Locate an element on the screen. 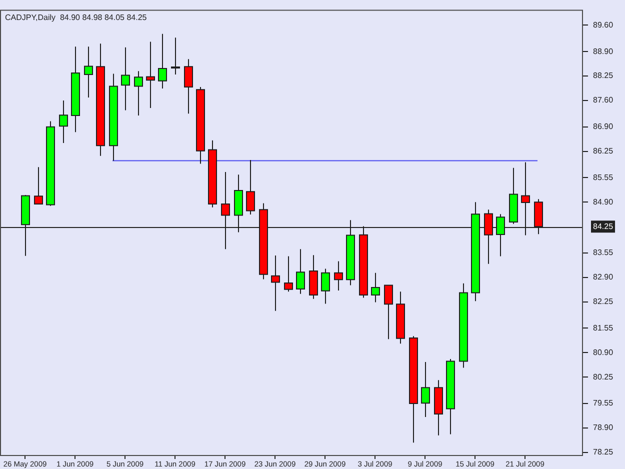 Image resolution: width=625 pixels, height=469 pixels. chart-title: CADJPY,Daily 84.90 84.98 84.05 84.25 is located at coordinates (76, 17).